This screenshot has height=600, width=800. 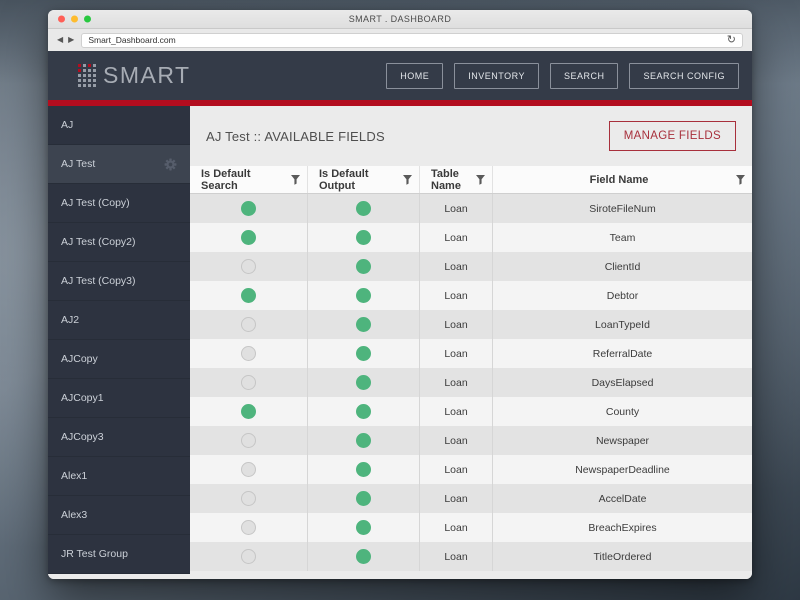 What do you see at coordinates (119, 125) in the screenshot?
I see `sidebar-item: AJ` at bounding box center [119, 125].